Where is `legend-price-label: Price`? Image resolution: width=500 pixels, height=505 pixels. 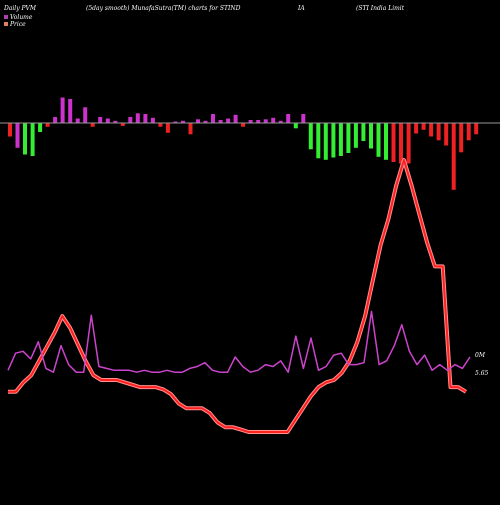 legend-price-label: Price is located at coordinates (17, 24).